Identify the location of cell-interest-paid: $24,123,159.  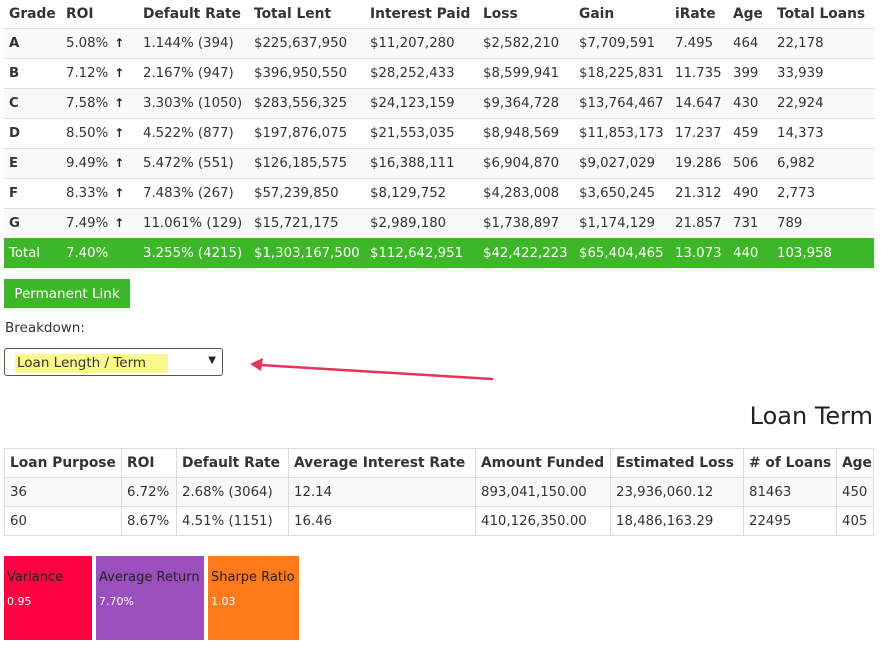
(421, 103).